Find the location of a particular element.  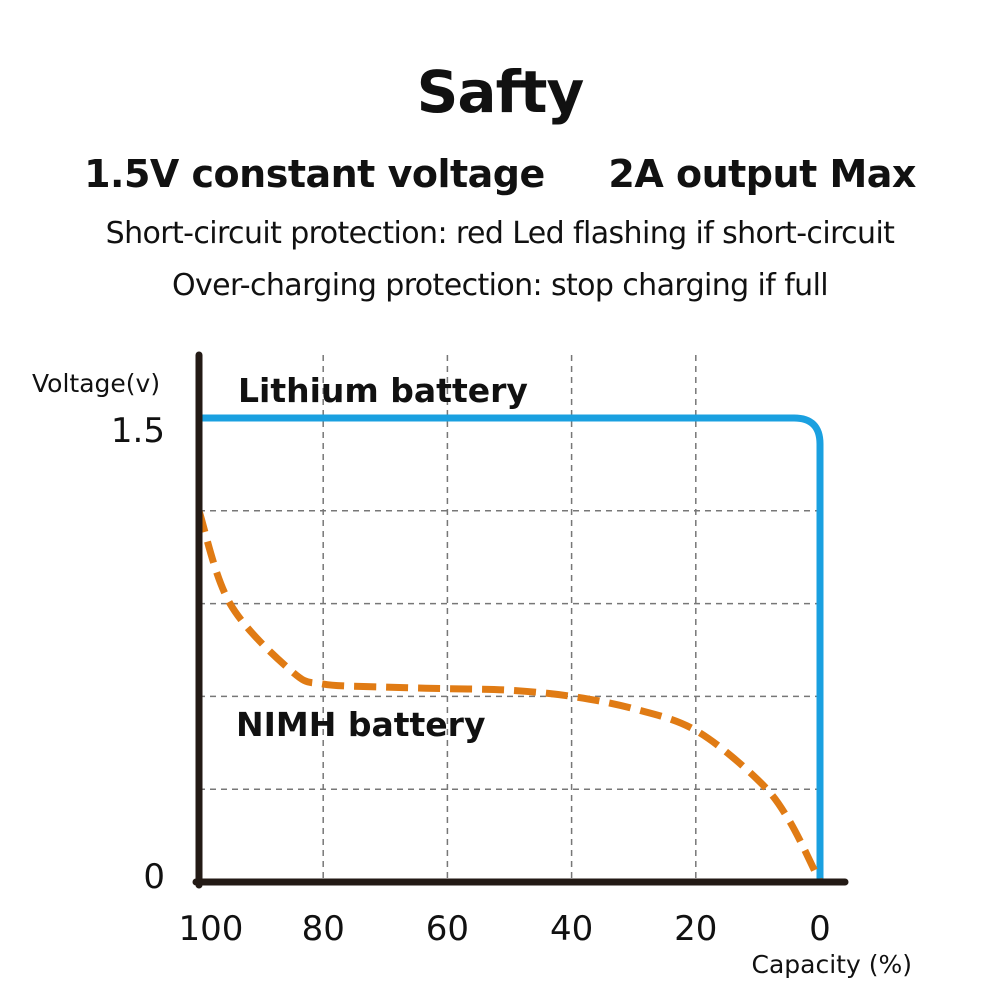

x-tick-label: 20 is located at coordinates (695, 929).